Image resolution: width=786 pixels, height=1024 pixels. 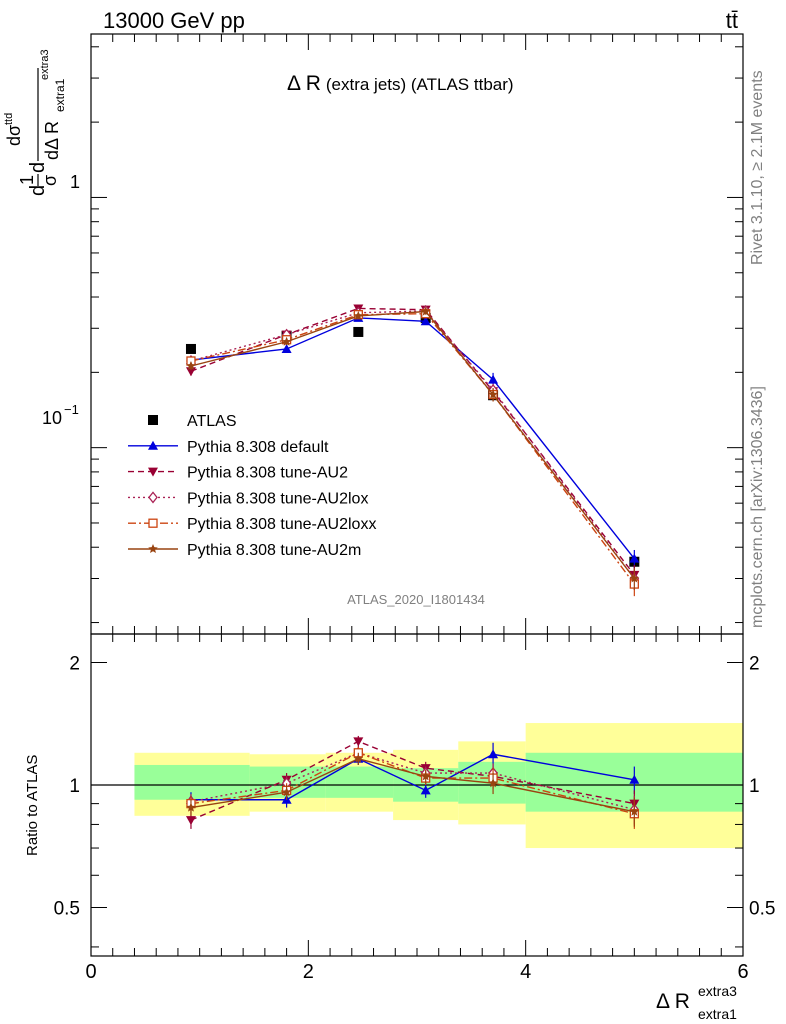 I want to click on y-tick-label-tenth-base: 10, so click(x=52, y=418).